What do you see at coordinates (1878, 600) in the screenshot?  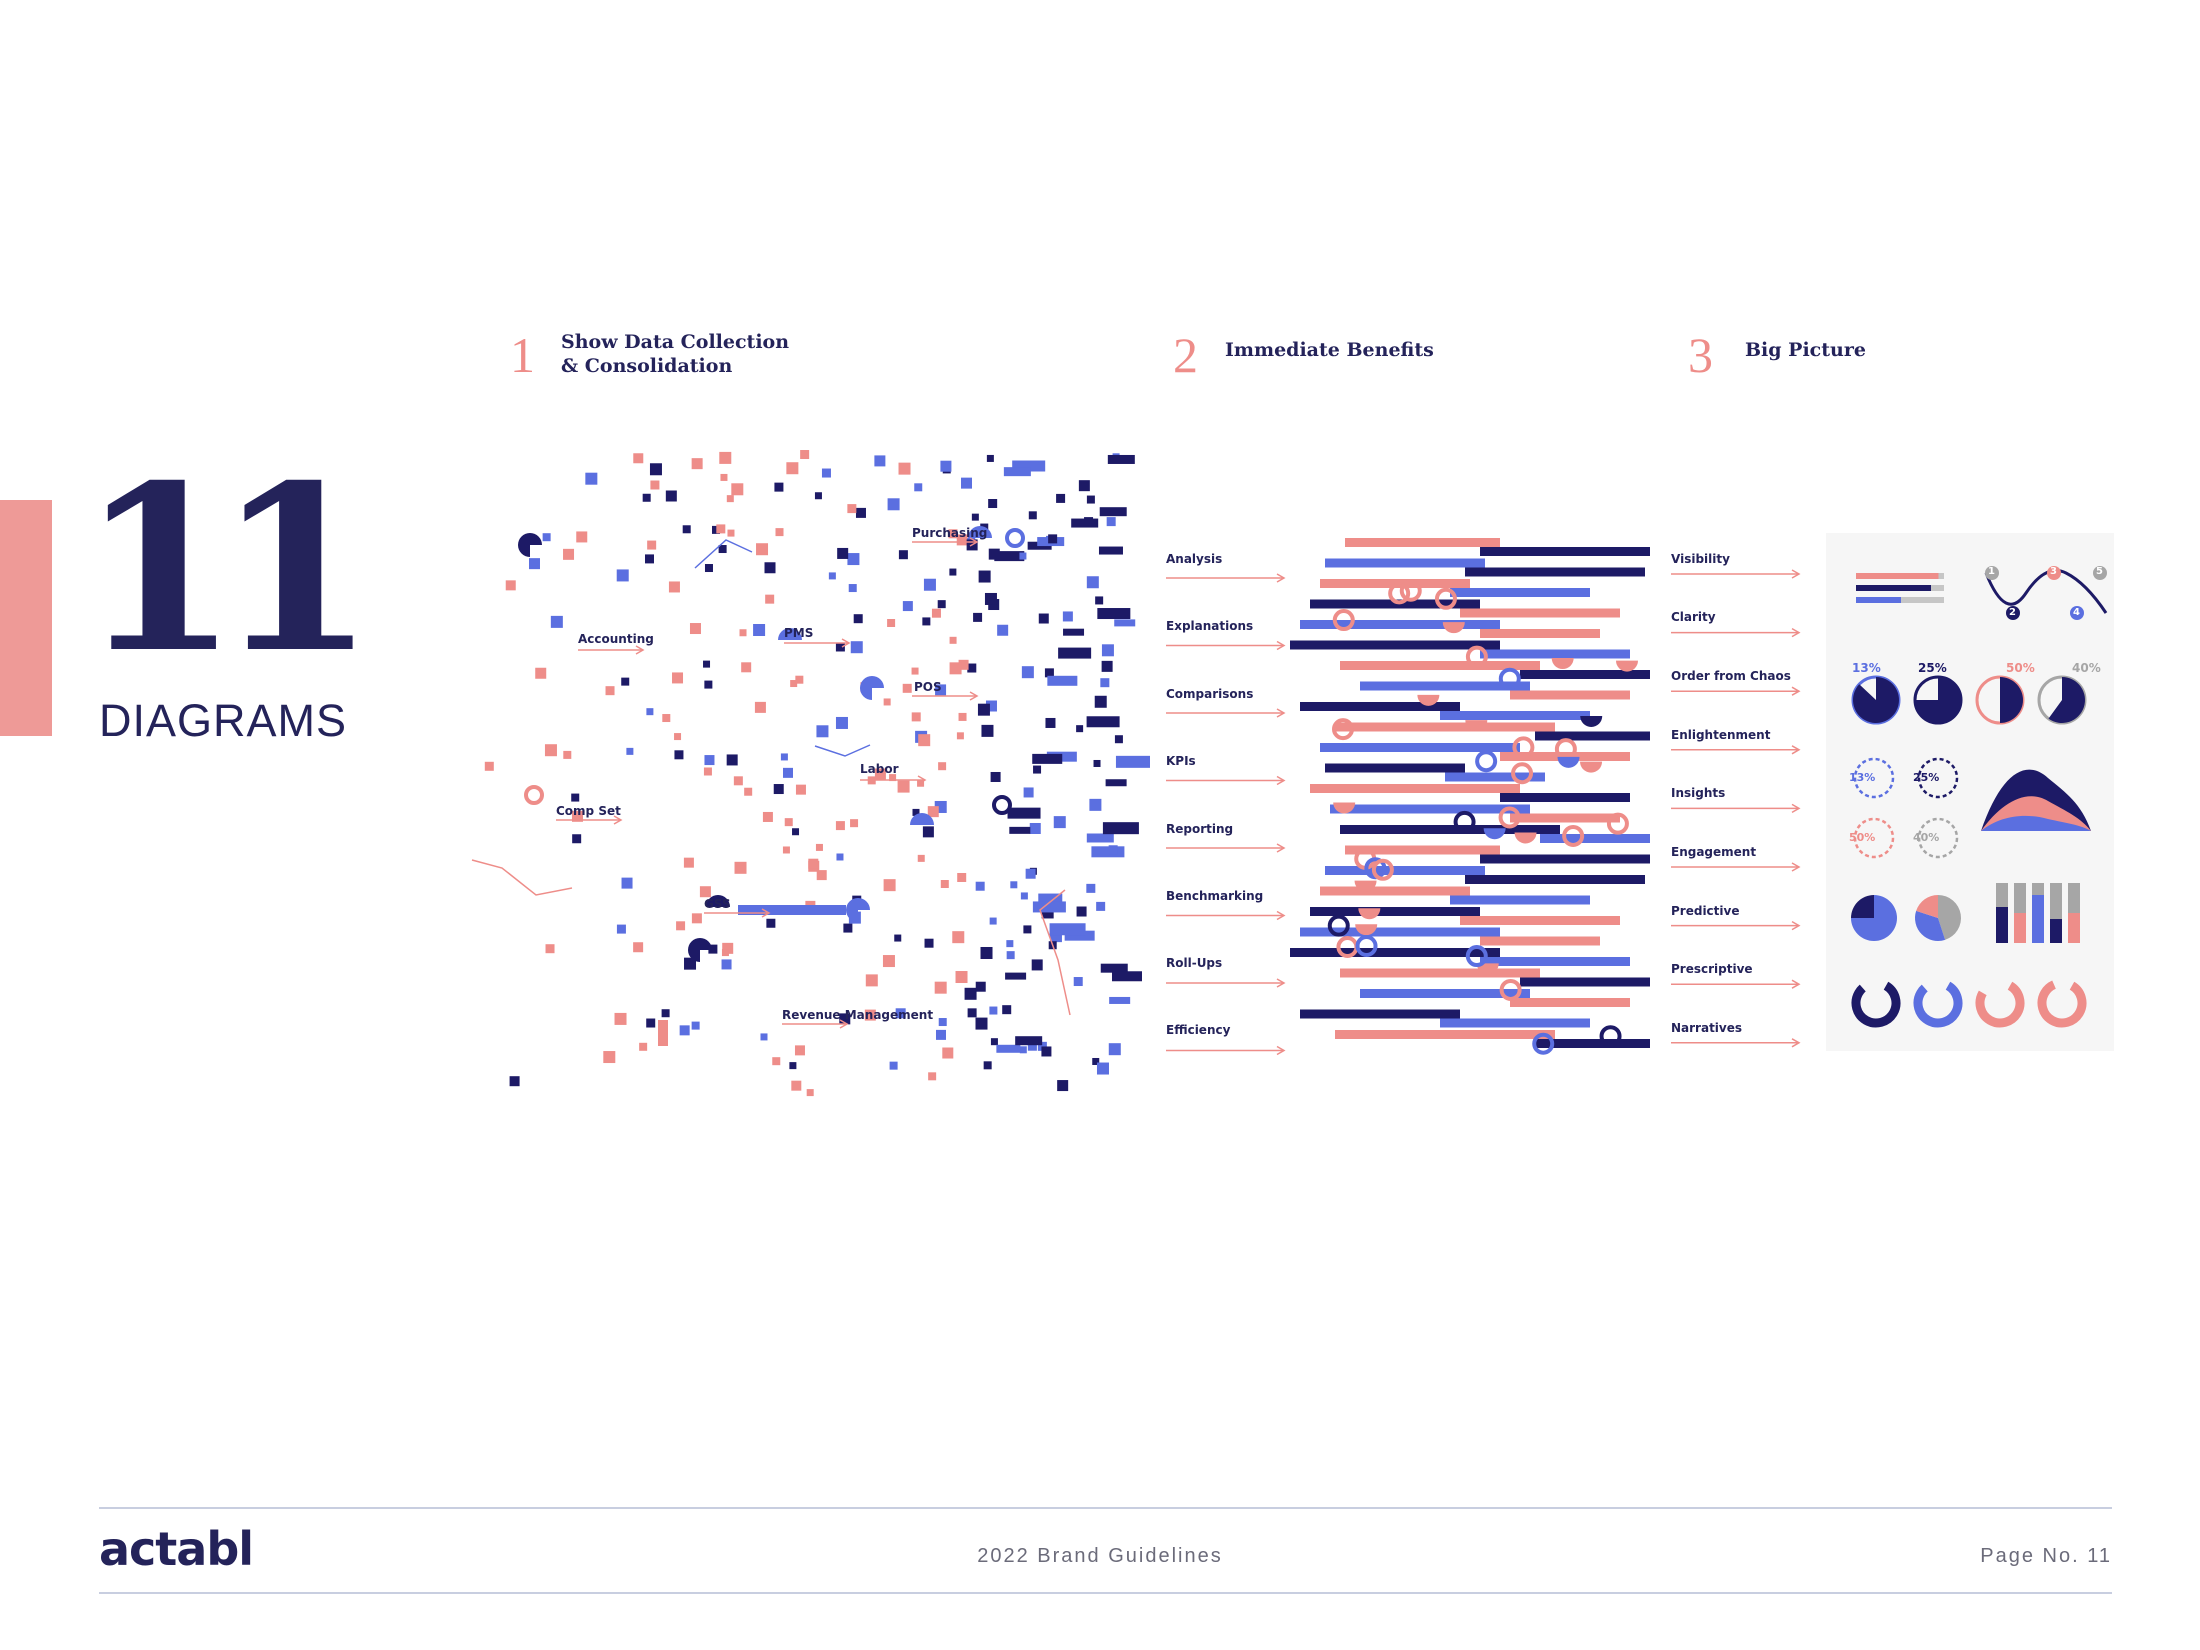 I see `progress-fill` at bounding box center [1878, 600].